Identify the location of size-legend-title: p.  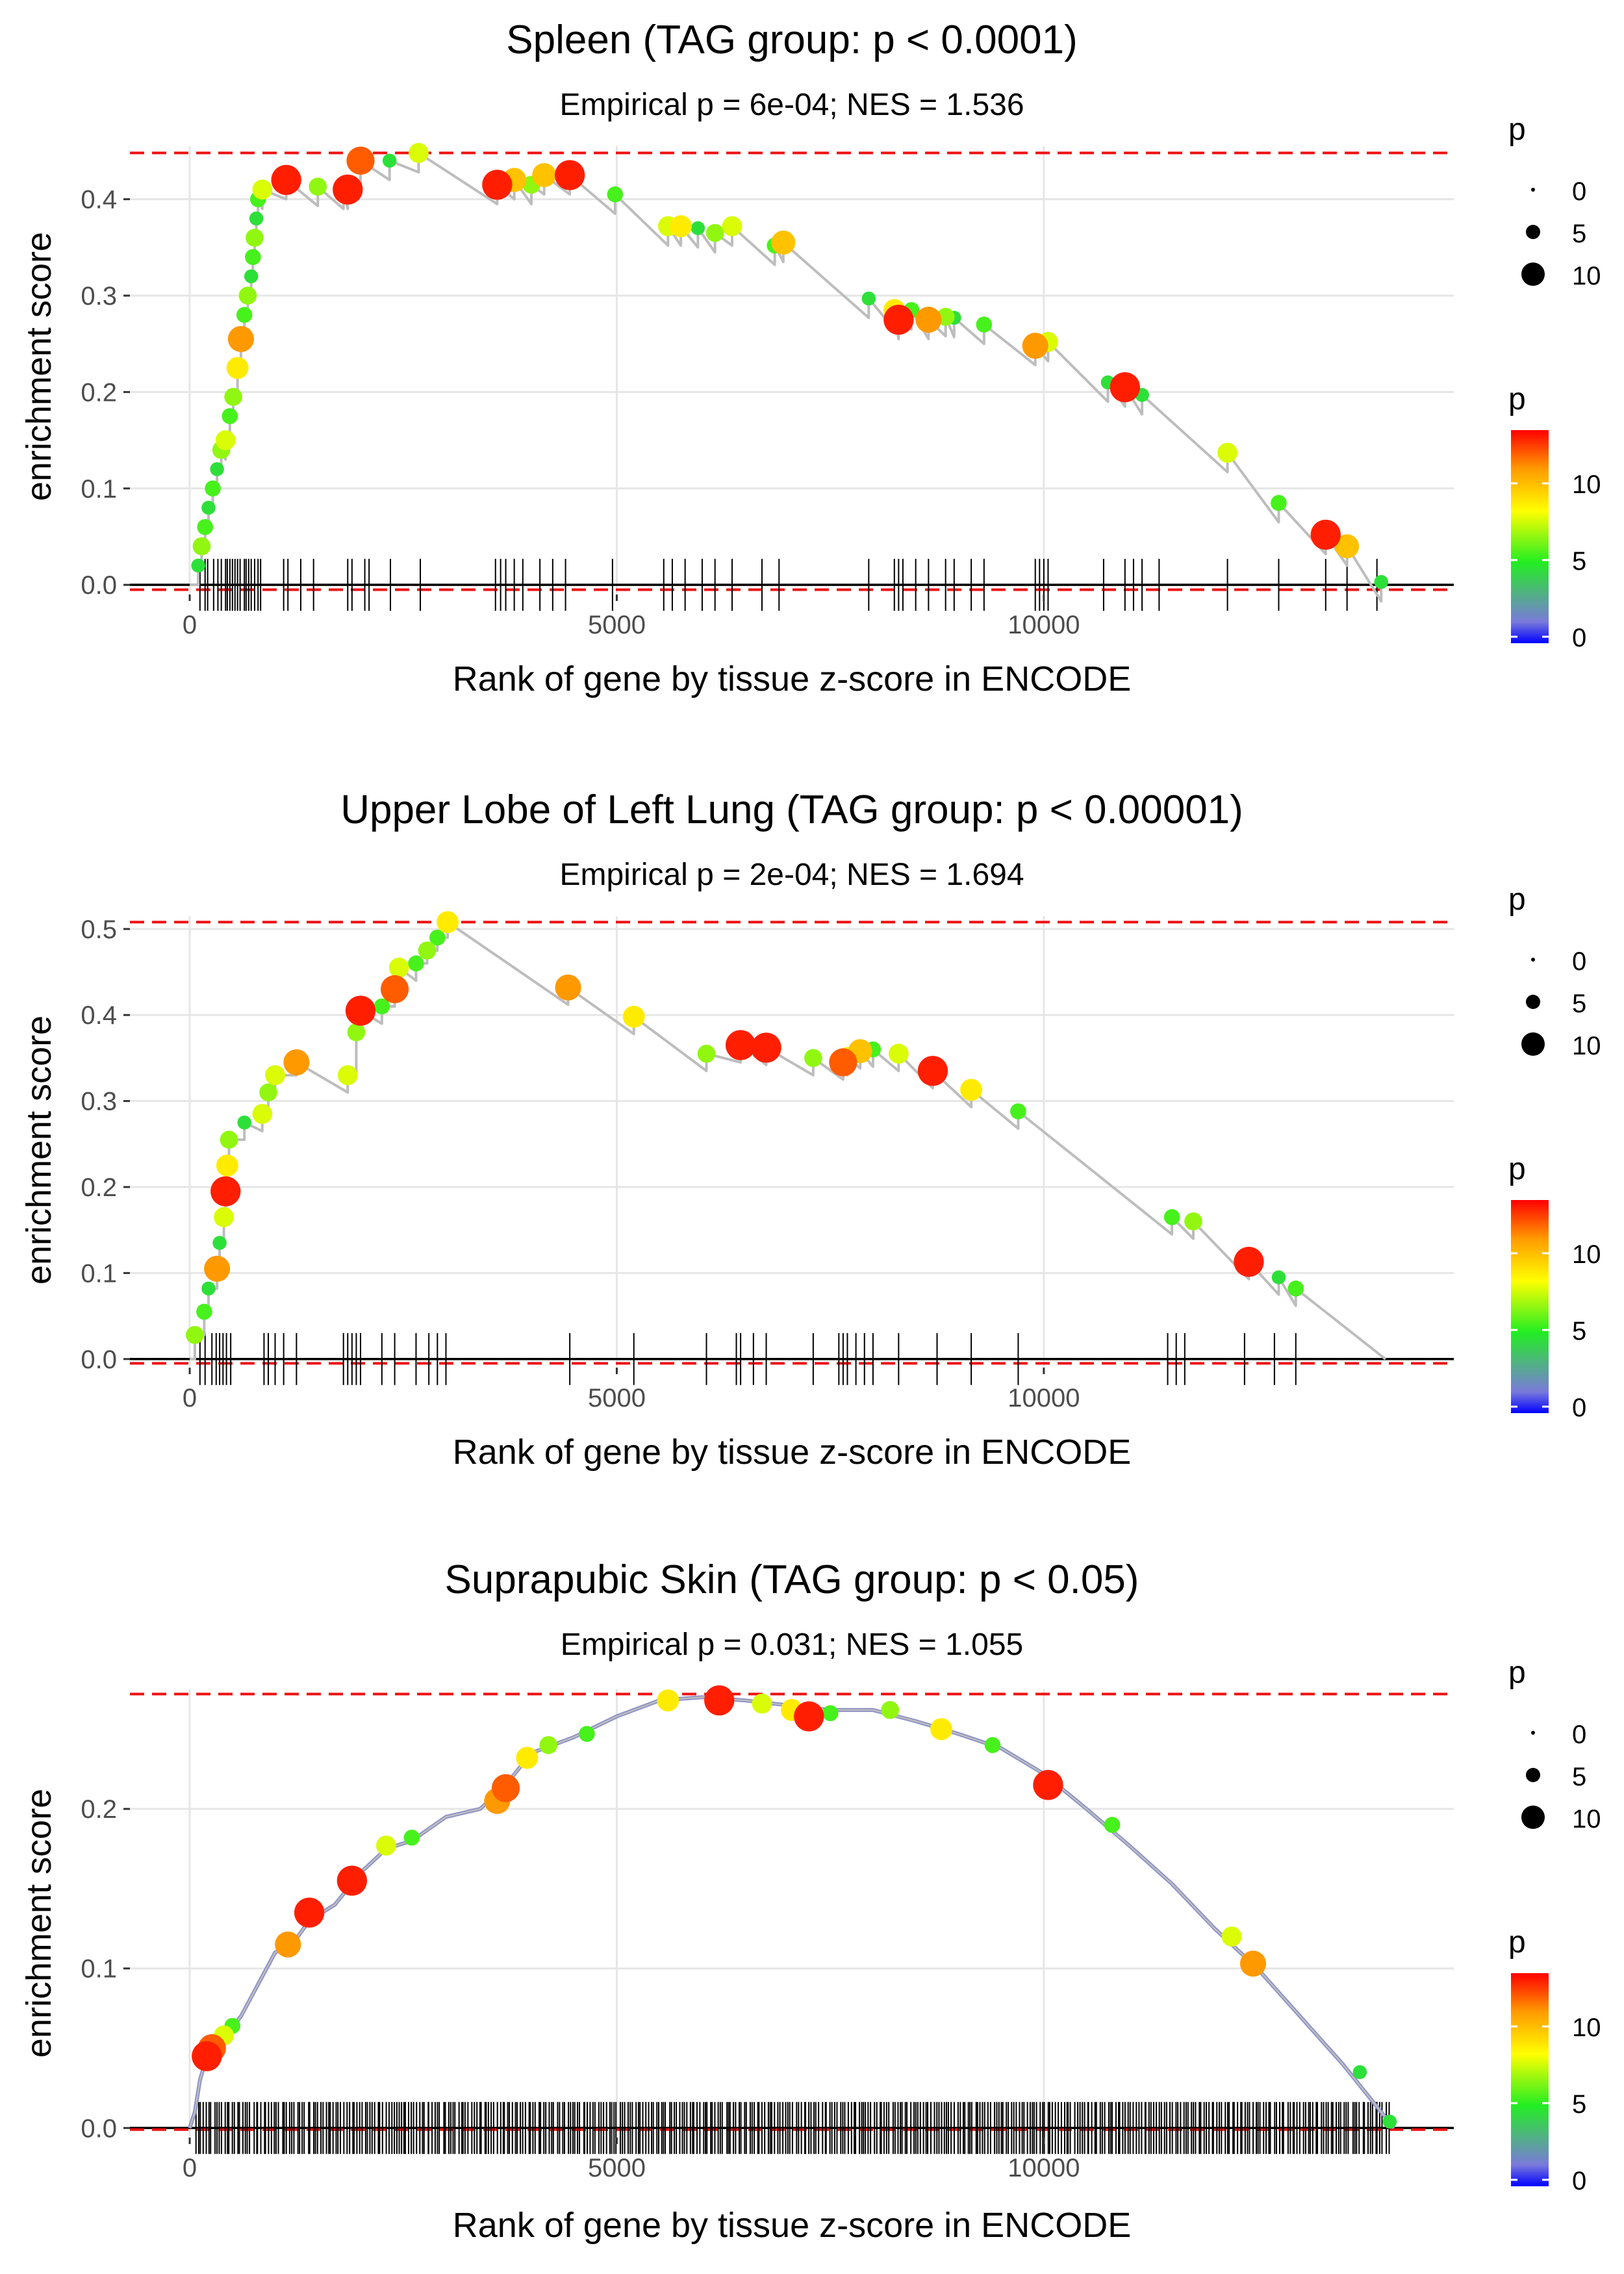
(1517, 1672).